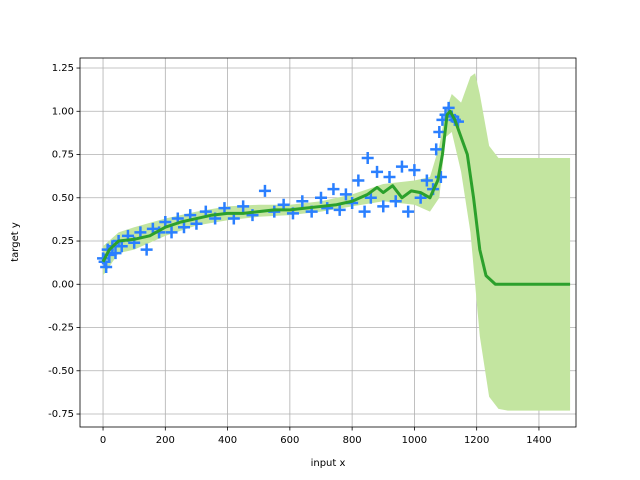 The height and width of the screenshot is (480, 640). Describe the element at coordinates (227, 440) in the screenshot. I see `x-tick-label: 400` at that location.